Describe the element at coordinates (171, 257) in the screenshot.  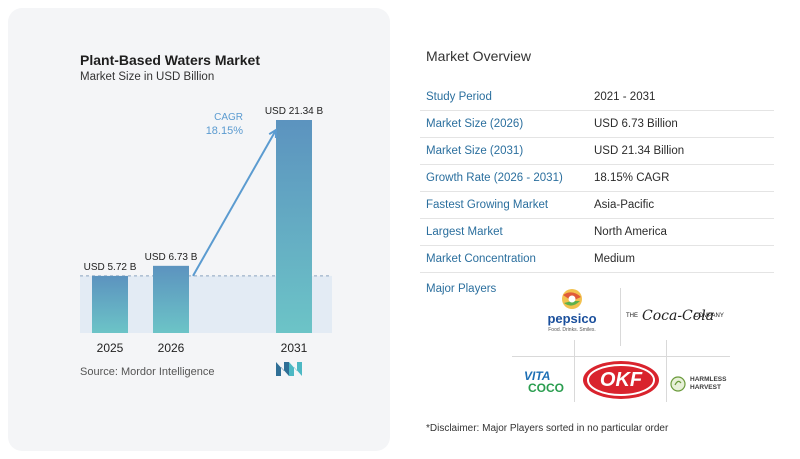
I see `bar-value-label: USD 6.73 B` at that location.